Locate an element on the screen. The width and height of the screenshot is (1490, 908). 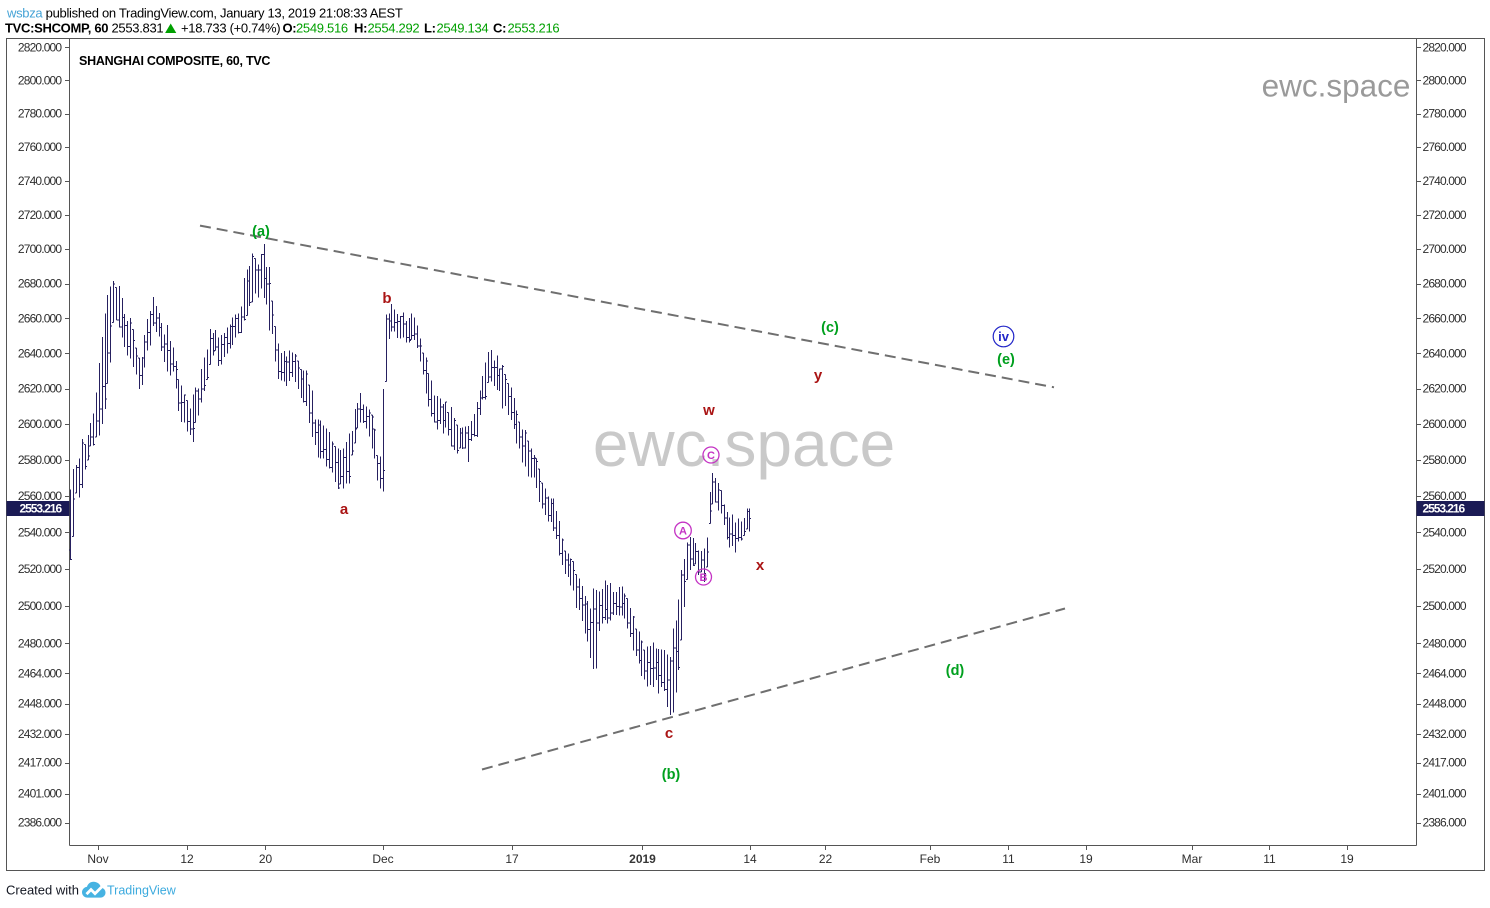
svg-text: 20 is located at coordinates (266, 859).